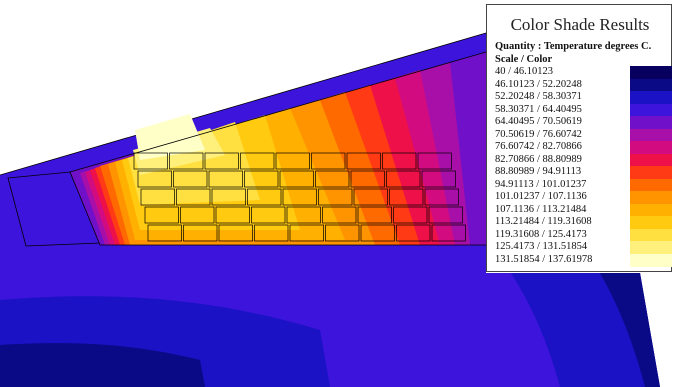 The height and width of the screenshot is (387, 673). Describe the element at coordinates (541, 196) in the screenshot. I see `legend-row-label: 101.01237 / 107.1136` at that location.